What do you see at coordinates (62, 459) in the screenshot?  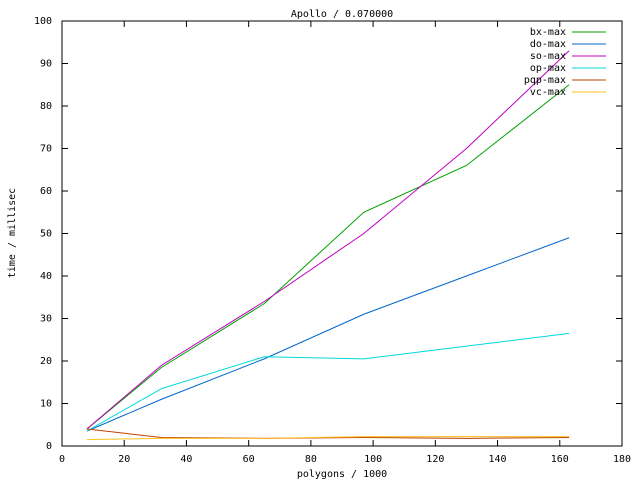 I see `x-tick-label: 0` at bounding box center [62, 459].